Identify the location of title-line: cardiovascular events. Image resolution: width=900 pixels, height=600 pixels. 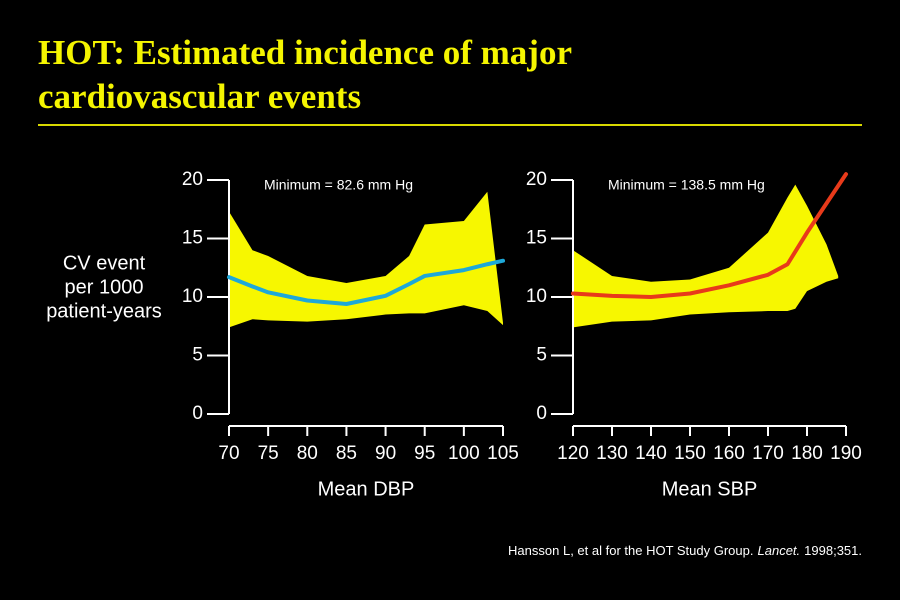
(199, 96).